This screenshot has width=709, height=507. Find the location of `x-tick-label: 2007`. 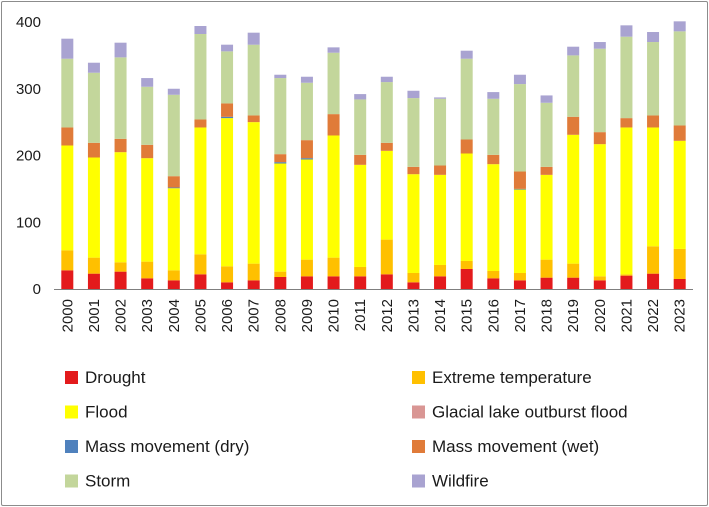

x-tick-label: 2007 is located at coordinates (254, 315).